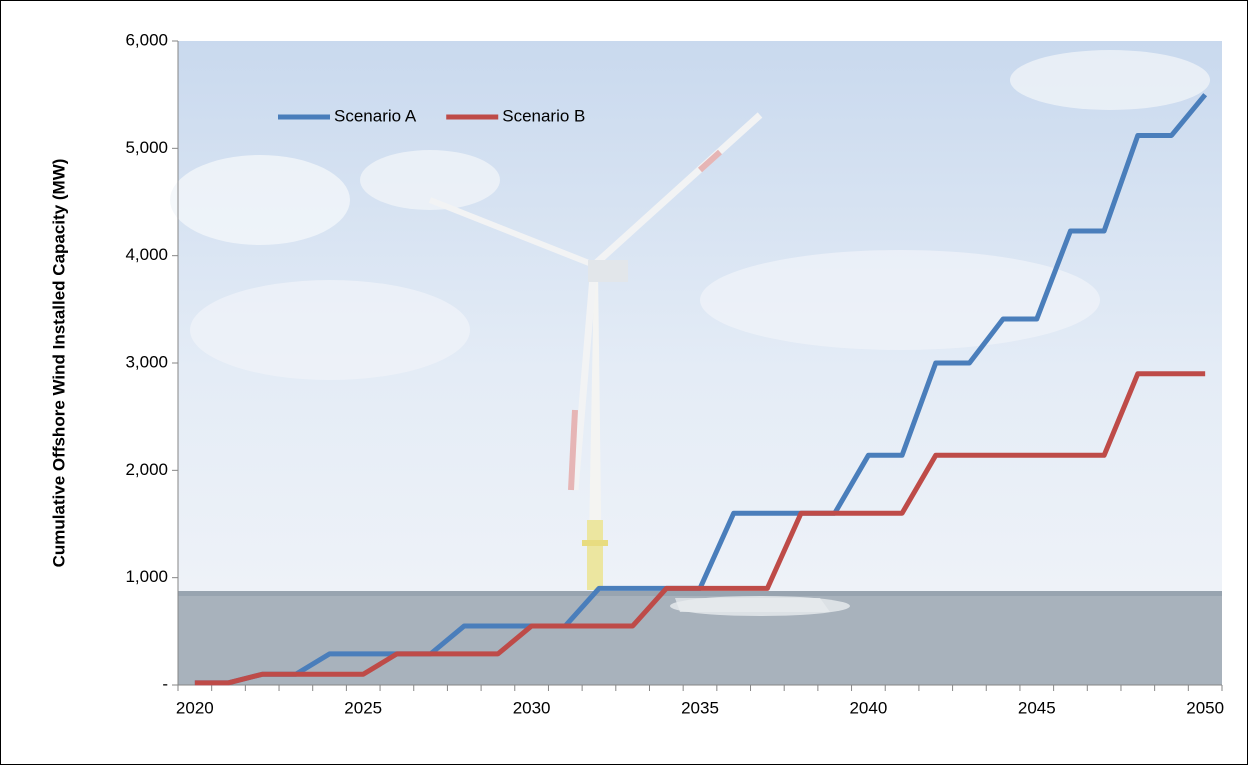 The image size is (1248, 770). Describe the element at coordinates (146, 469) in the screenshot. I see `y-tick-label: 2,000` at that location.